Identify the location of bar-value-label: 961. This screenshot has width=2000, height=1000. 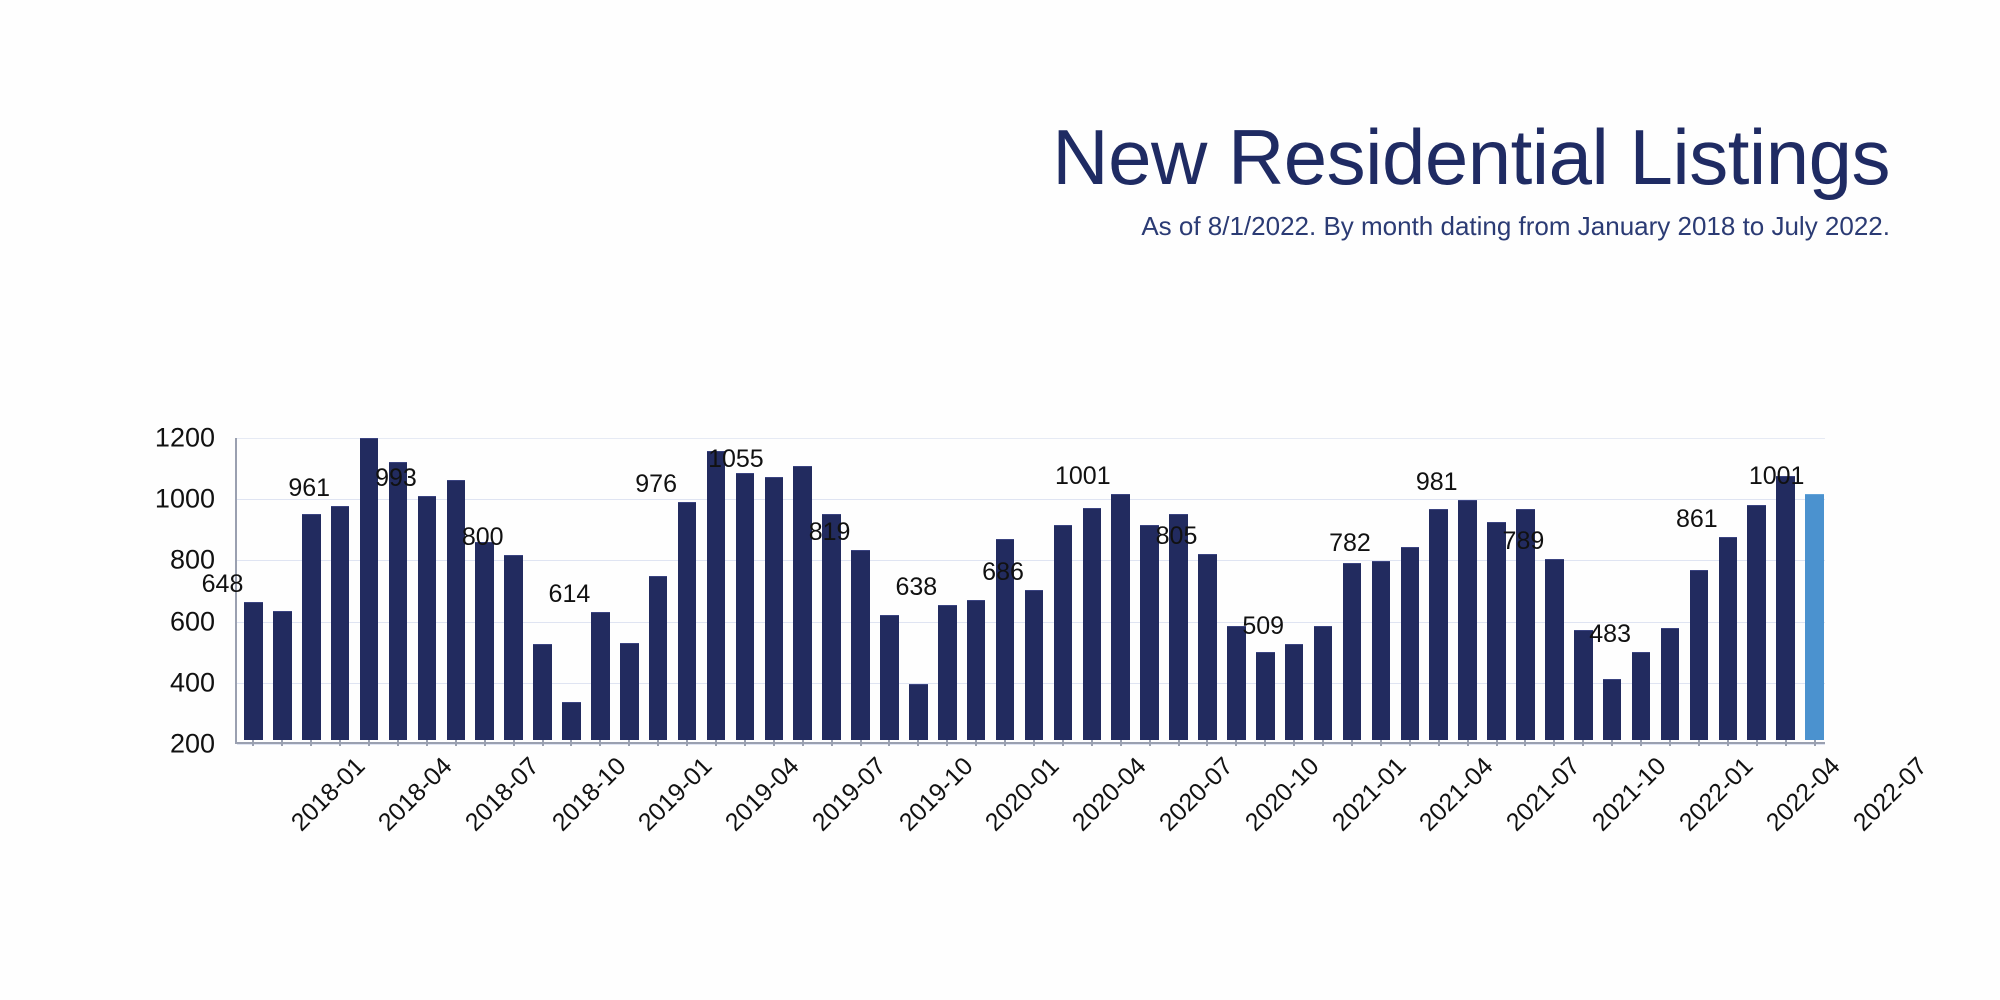
(309, 488).